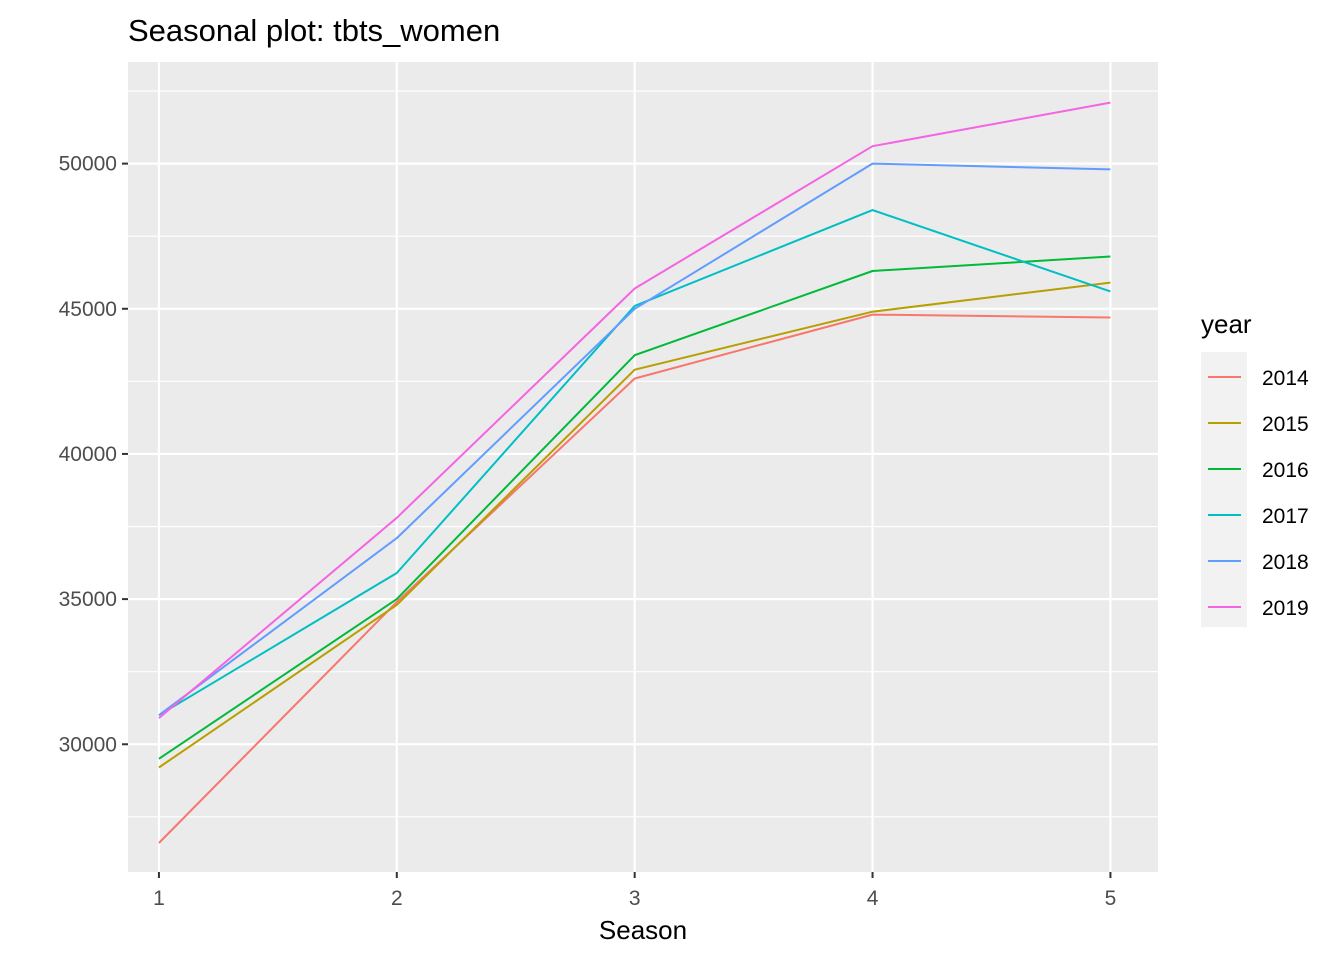 Image resolution: width=1344 pixels, height=960 pixels. I want to click on x-tick-label: 5, so click(1111, 898).